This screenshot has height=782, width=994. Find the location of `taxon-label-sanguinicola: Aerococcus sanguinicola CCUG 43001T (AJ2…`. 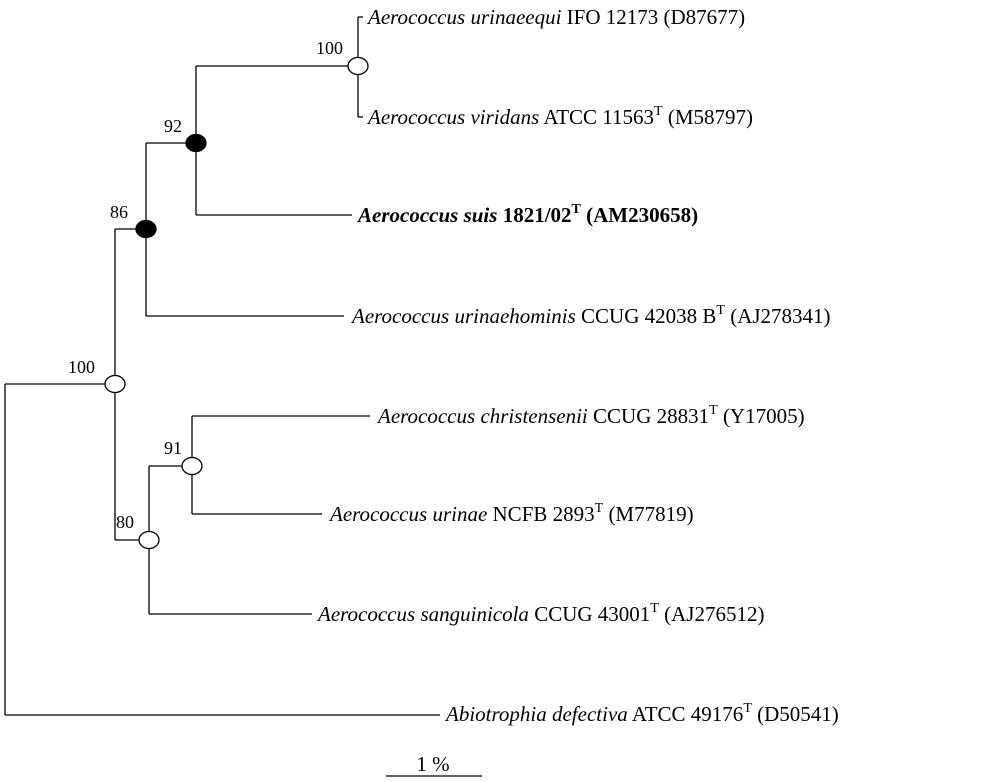

taxon-label-sanguinicola: Aerococcus sanguinicola CCUG 43001T (AJ2… is located at coordinates (540, 609).